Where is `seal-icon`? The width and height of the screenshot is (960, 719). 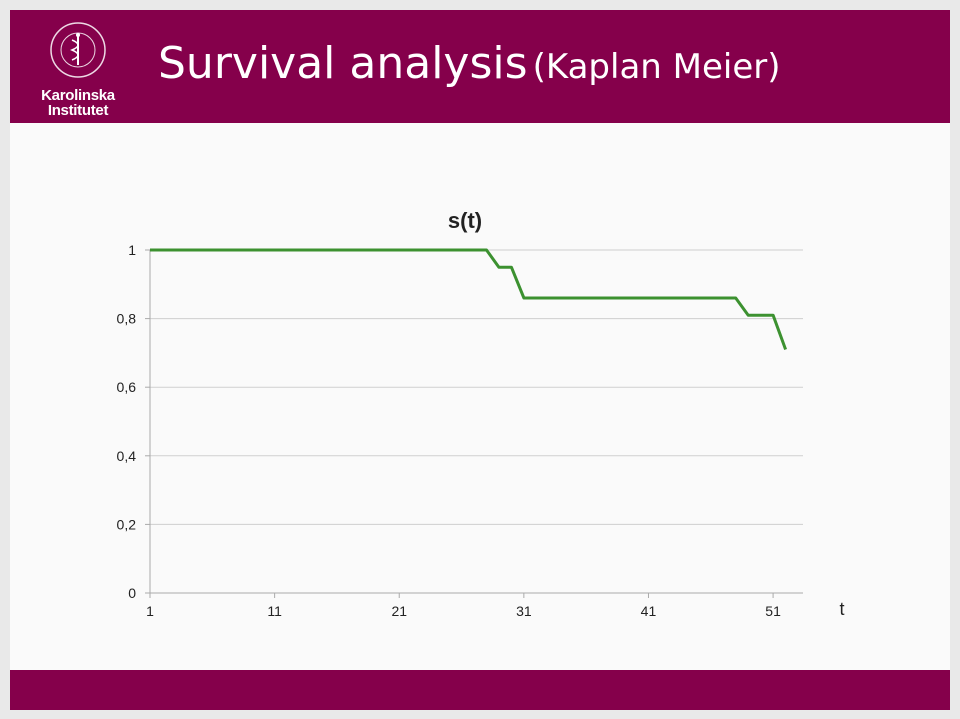 seal-icon is located at coordinates (78, 50).